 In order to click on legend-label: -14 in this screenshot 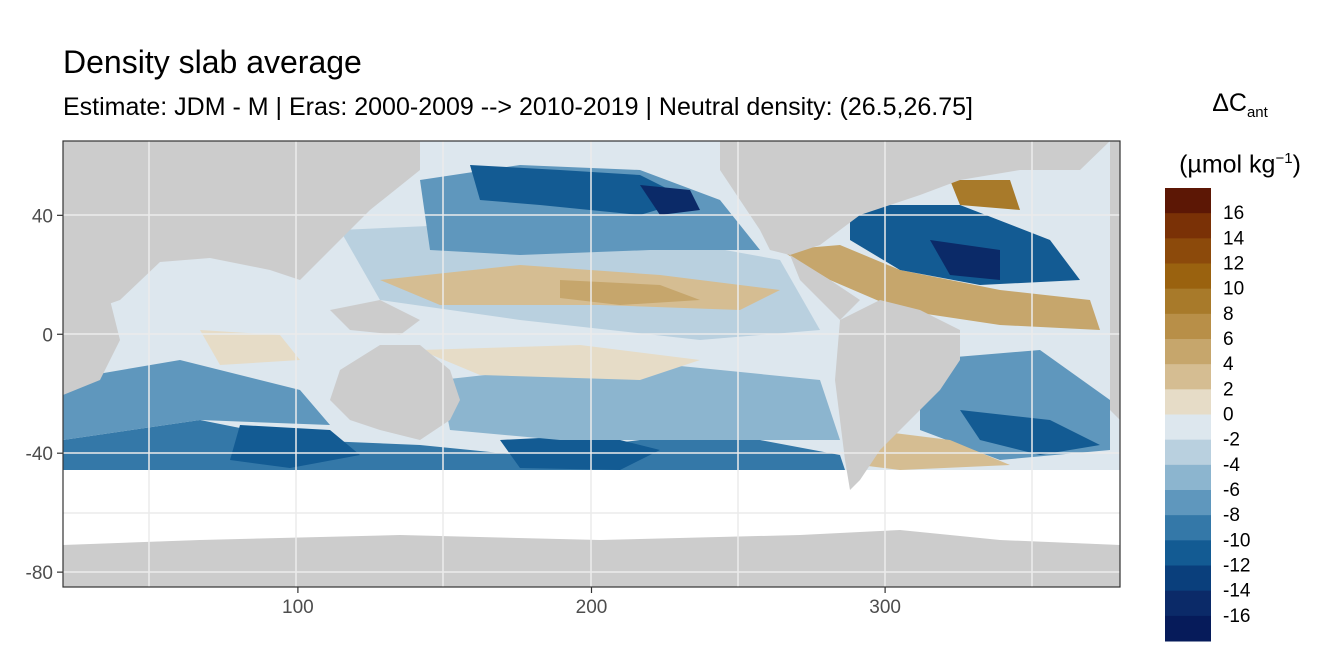, I will do `click(1237, 591)`.